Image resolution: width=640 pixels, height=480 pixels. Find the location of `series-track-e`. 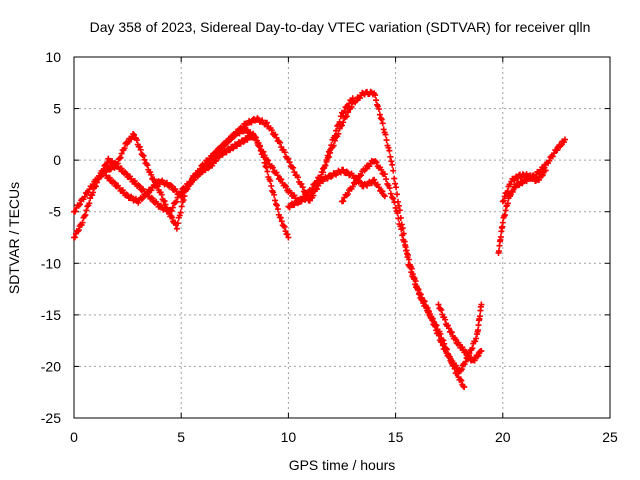

series-track-e is located at coordinates (403, 274).